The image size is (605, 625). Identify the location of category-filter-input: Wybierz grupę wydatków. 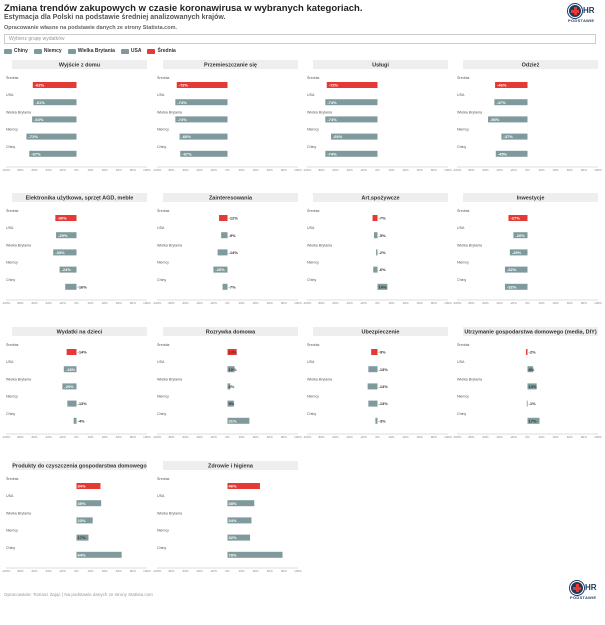
(300, 39).